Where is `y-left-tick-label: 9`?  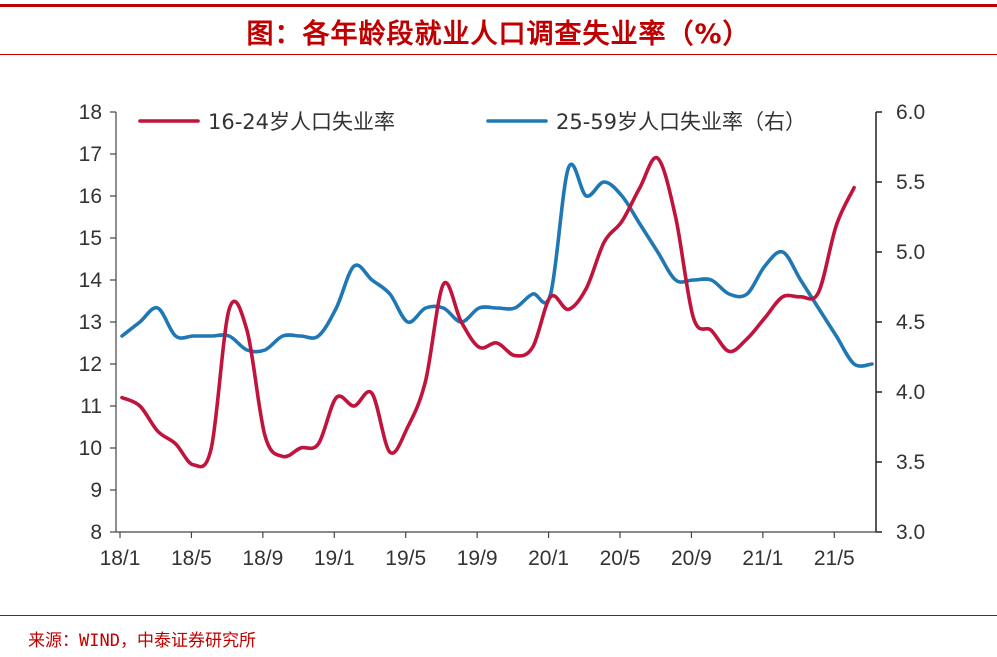 y-left-tick-label: 9 is located at coordinates (96, 490).